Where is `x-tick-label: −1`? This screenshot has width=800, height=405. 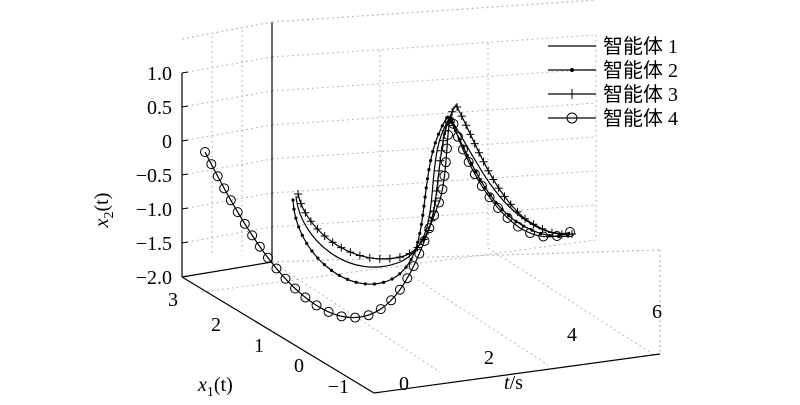 x-tick-label: −1 is located at coordinates (338, 387).